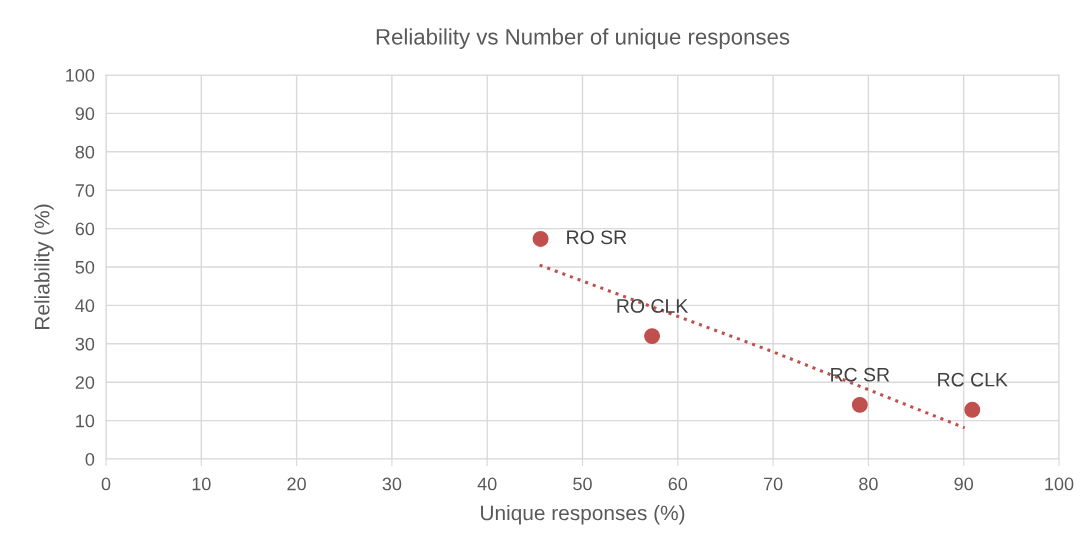 The height and width of the screenshot is (540, 1083). Describe the element at coordinates (973, 379) in the screenshot. I see `annotation: RC CLK` at that location.